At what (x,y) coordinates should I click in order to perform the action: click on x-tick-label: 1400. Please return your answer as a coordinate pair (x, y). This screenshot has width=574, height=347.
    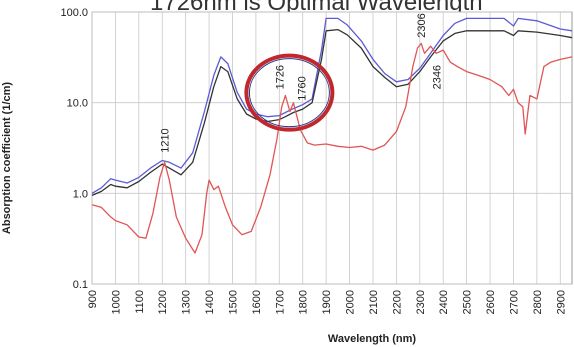
    Looking at the image, I should click on (210, 302).